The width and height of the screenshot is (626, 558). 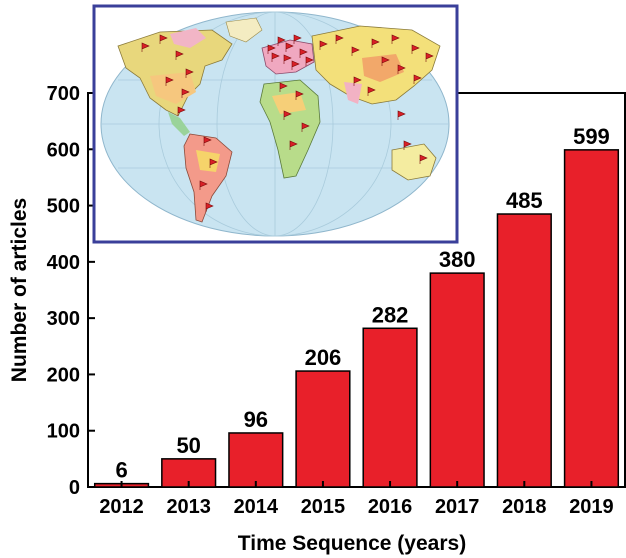 What do you see at coordinates (524, 507) in the screenshot?
I see `x-tick-label: 2018` at bounding box center [524, 507].